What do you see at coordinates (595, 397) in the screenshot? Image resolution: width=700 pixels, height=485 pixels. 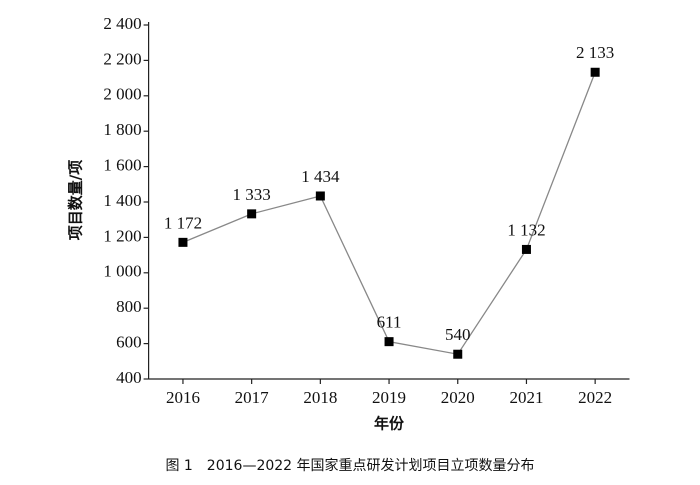 I see `x-tick-label: 2022` at bounding box center [595, 397].